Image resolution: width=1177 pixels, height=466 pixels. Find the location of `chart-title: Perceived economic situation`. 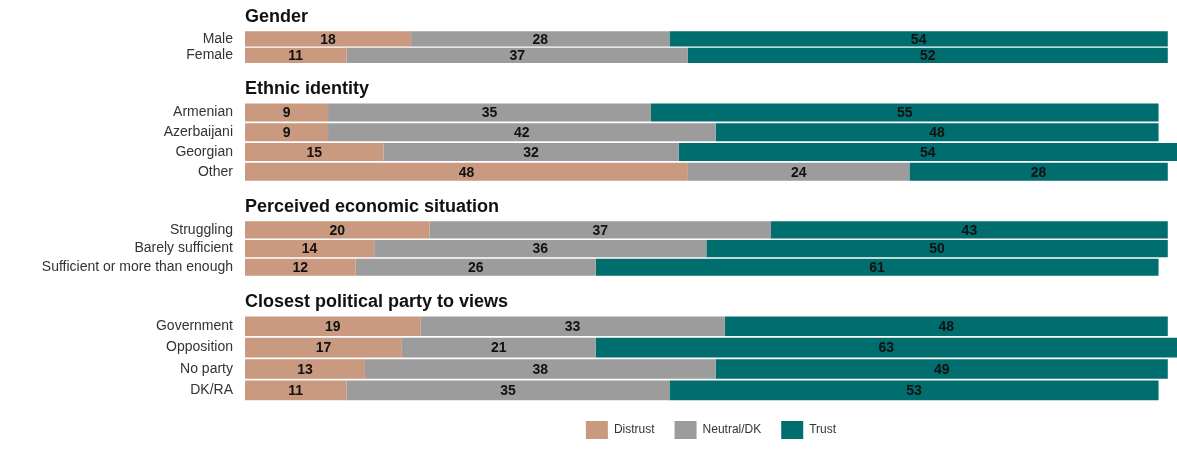

chart-title: Perceived economic situation is located at coordinates (372, 205).